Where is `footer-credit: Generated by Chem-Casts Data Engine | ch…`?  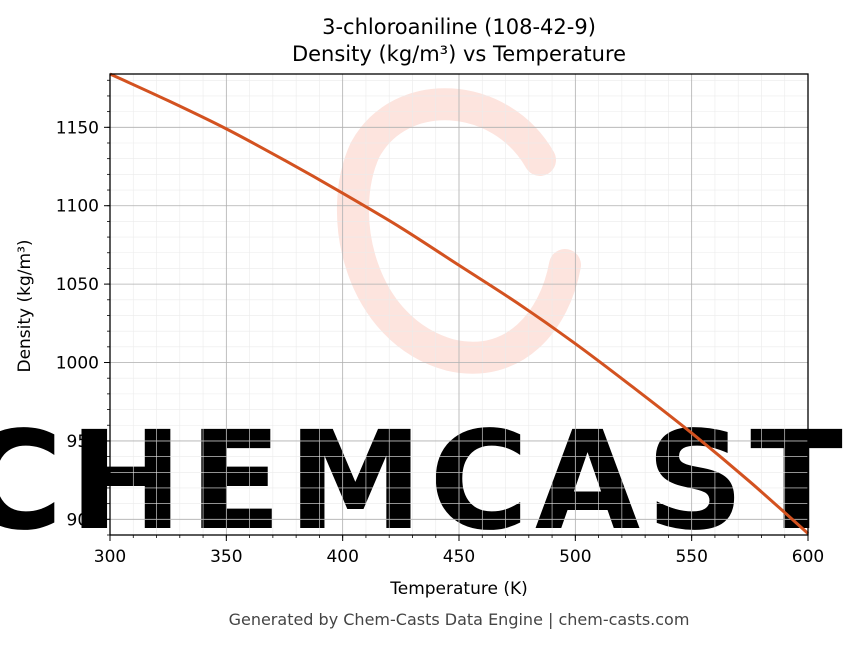
footer-credit: Generated by Chem-Casts Data Engine | ch… is located at coordinates (459, 619).